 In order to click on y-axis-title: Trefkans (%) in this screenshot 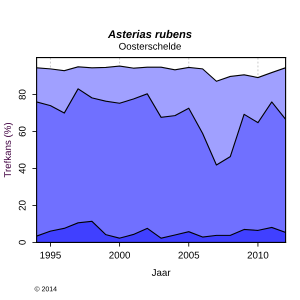, I will do `click(8, 150)`.